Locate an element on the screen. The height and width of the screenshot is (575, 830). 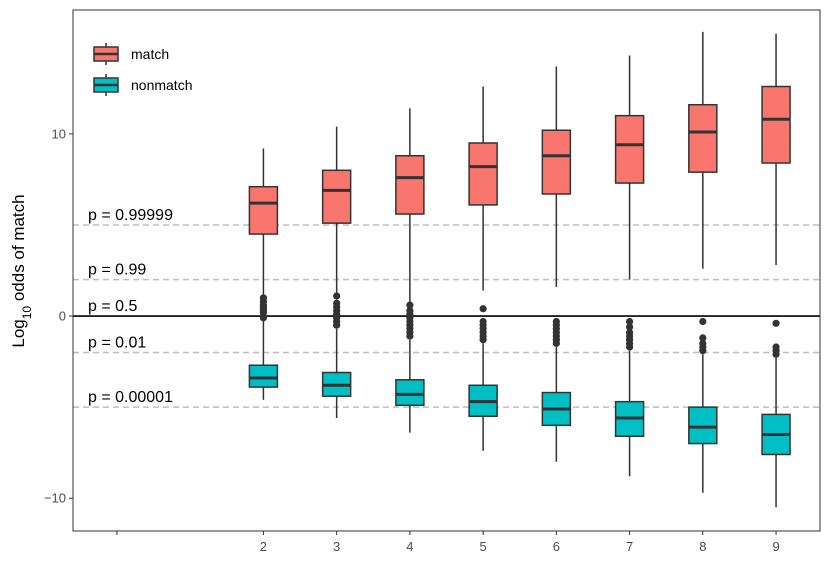
x-tick-label: 3 is located at coordinates (336, 546).